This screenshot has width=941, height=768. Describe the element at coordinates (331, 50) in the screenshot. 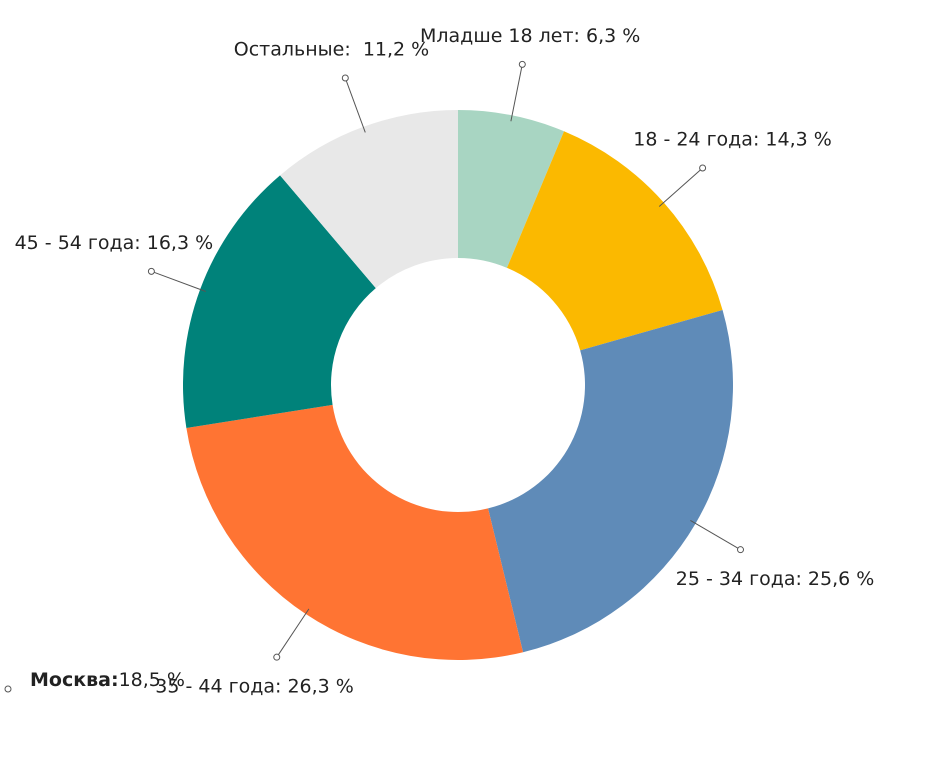

I see `slice-label: Остальные: 11,2 %` at that location.